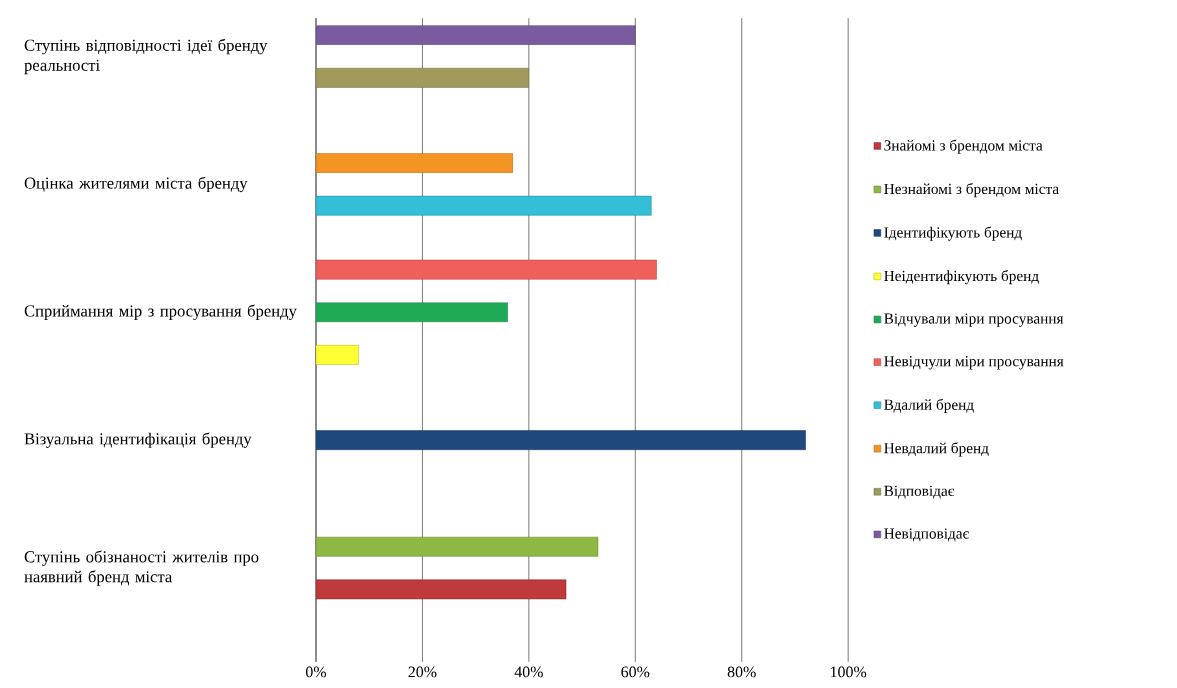 This screenshot has width=1177, height=688. What do you see at coordinates (974, 320) in the screenshot?
I see `legend-label: Відчували міри просування` at bounding box center [974, 320].